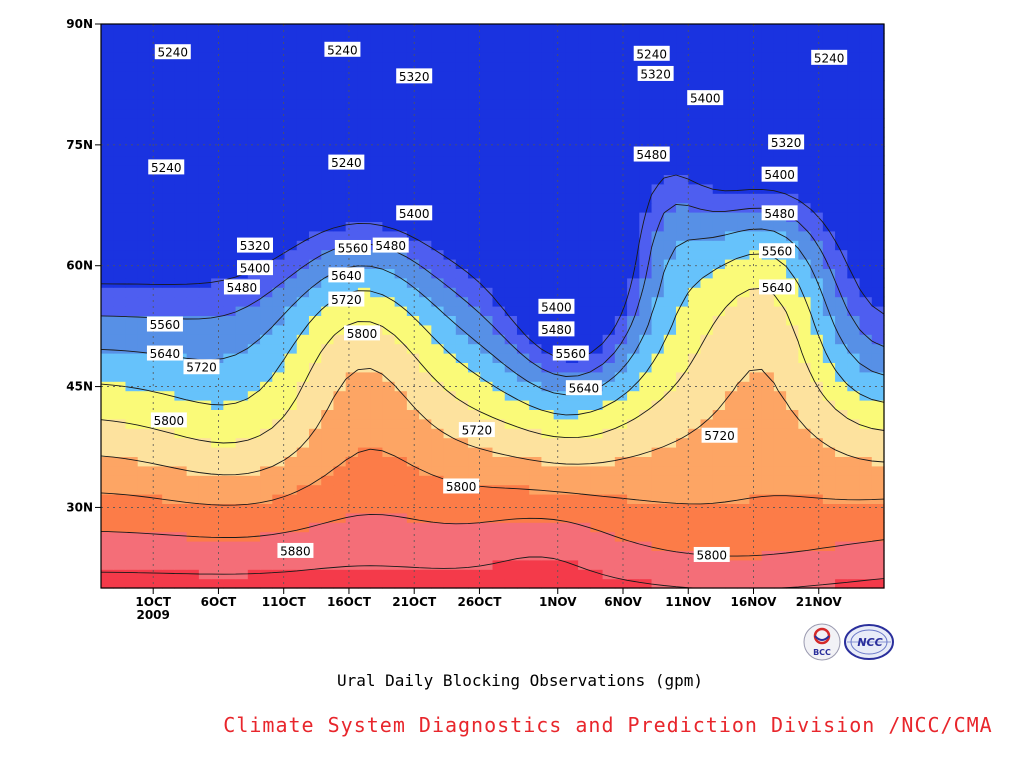 The image size is (1024, 768). I want to click on contour-label-text: 5880, so click(295, 551).